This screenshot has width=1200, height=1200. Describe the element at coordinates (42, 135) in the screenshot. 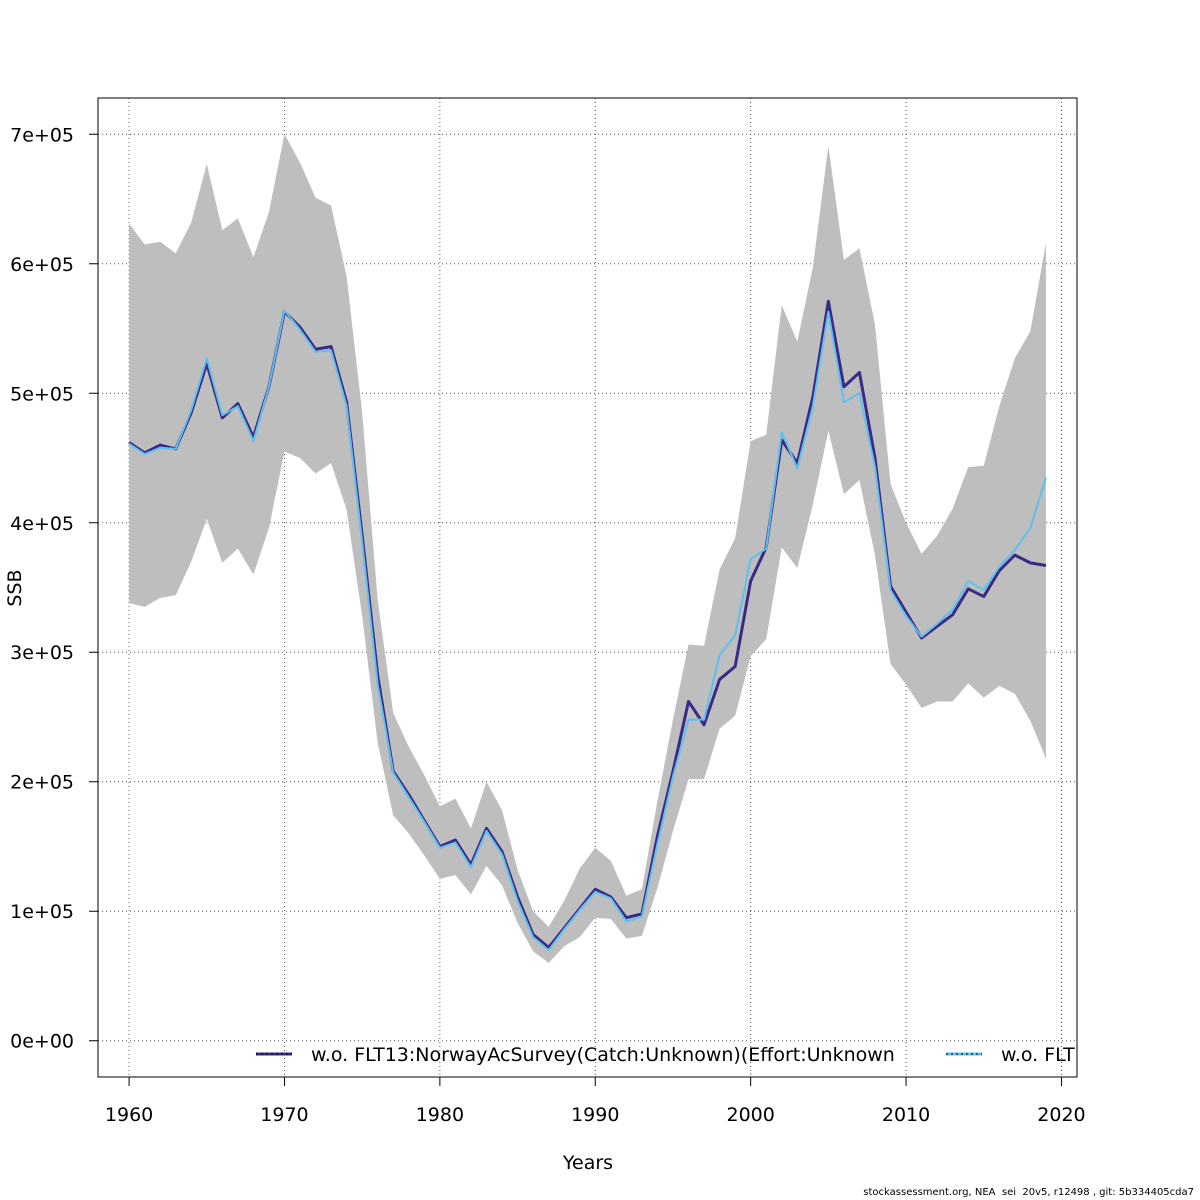

I see `y-tick-label: 7e+05` at that location.